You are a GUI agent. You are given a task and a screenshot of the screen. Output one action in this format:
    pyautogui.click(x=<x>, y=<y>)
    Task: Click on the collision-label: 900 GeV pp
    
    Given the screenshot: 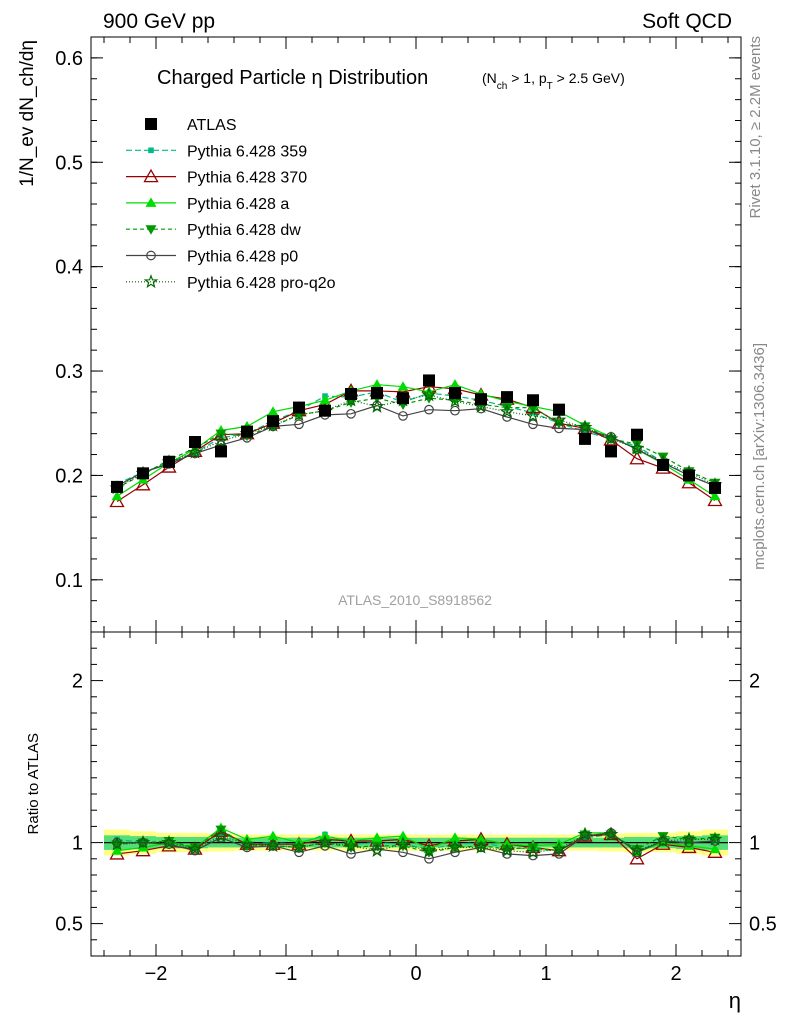 What is the action you would take?
    pyautogui.click(x=159, y=21)
    